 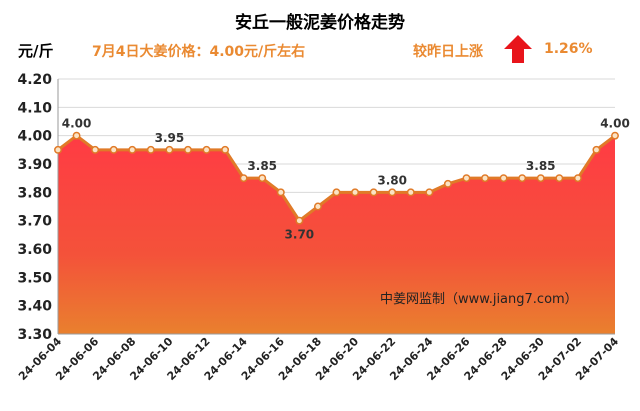 What do you see at coordinates (34, 207) in the screenshot?
I see `y-tick-labels: 3.30 3.40 3.50 3.60 3.70 3.80 3.90 4.00 4.10 4.20` at bounding box center [34, 207].